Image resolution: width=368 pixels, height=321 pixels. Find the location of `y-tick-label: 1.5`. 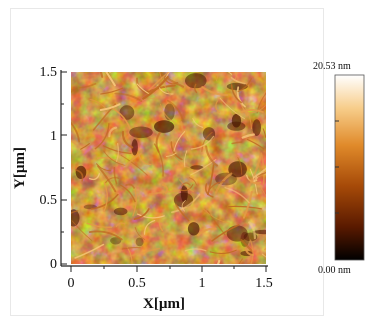

y-tick-label: 1.5 is located at coordinates (49, 72).